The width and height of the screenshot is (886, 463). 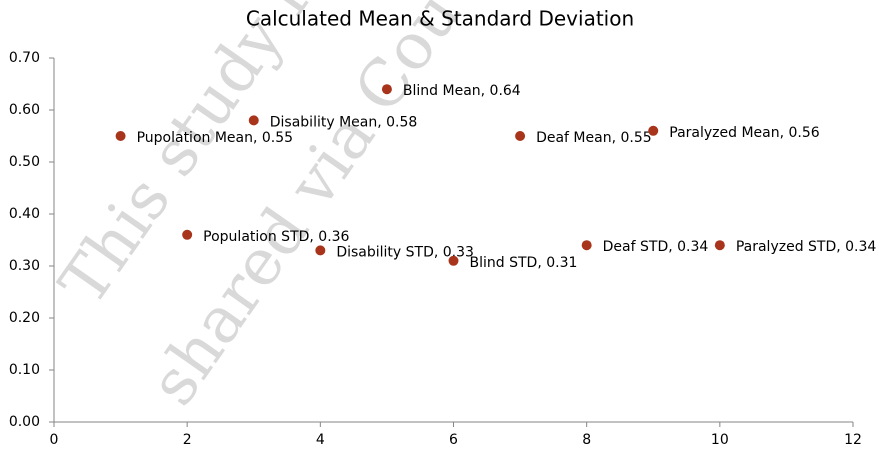 What do you see at coordinates (344, 122) in the screenshot?
I see `data-label: Disability Mean, 0.58` at bounding box center [344, 122].